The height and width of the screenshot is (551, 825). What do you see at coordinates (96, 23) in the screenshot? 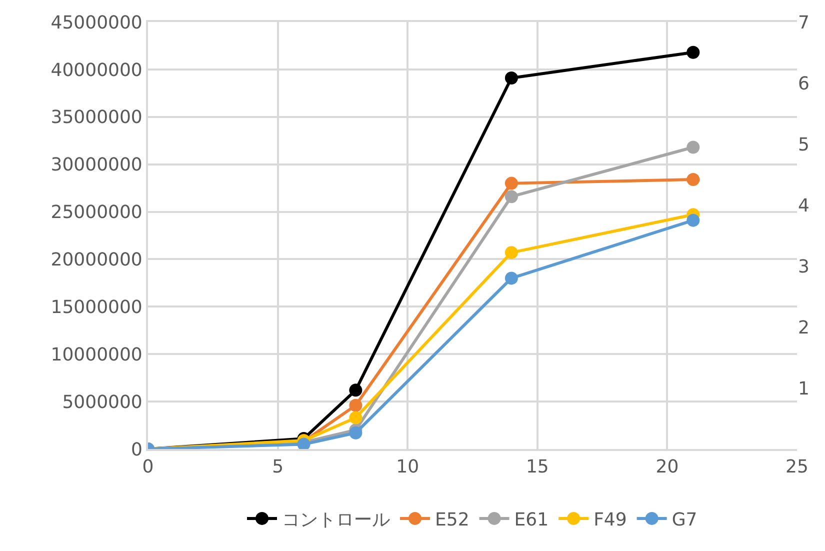
I see `y-tick-label: 45000000` at bounding box center [96, 23].